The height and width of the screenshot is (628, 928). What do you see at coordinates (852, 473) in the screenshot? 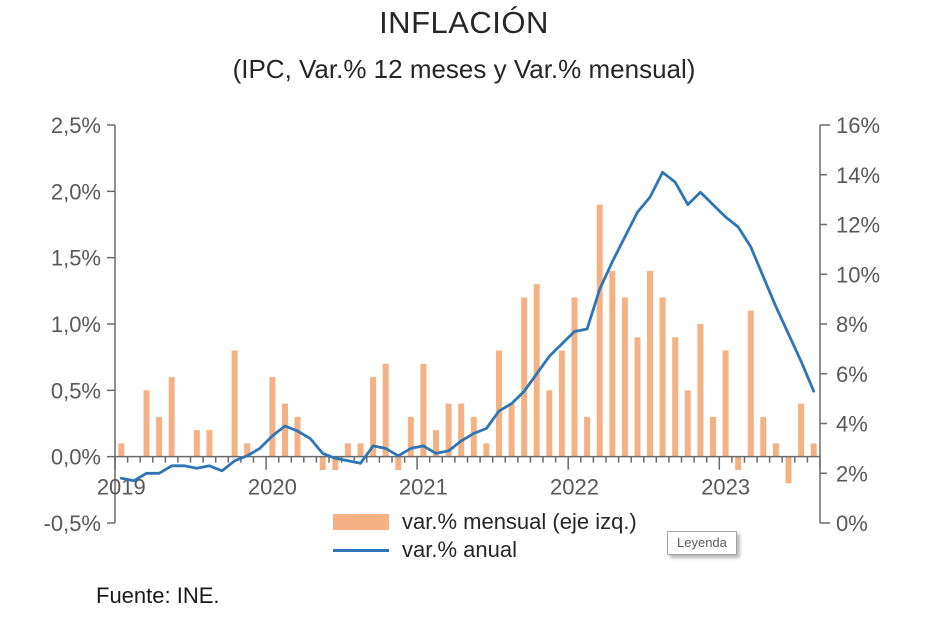
I see `right-axis-label: 2%` at bounding box center [852, 473].